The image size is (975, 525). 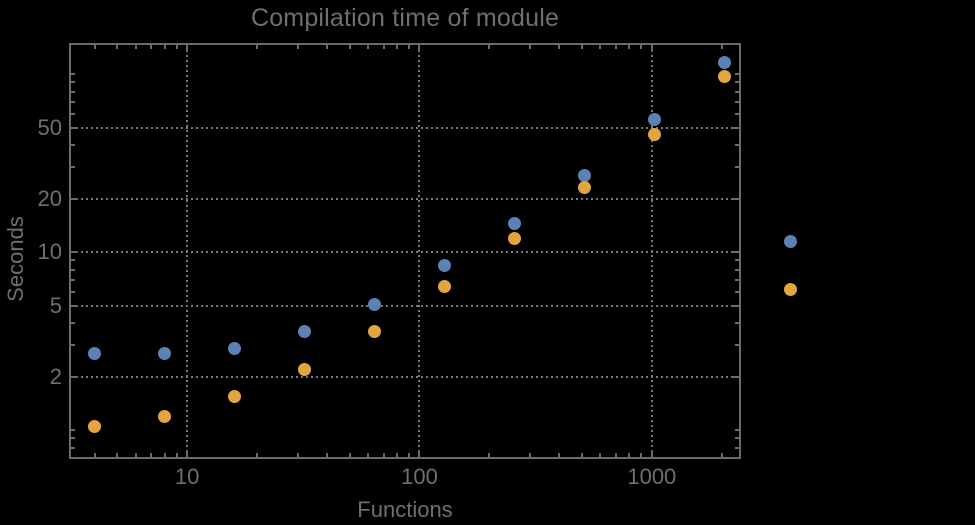 I want to click on y-tick-label: 5, so click(x=55, y=305).